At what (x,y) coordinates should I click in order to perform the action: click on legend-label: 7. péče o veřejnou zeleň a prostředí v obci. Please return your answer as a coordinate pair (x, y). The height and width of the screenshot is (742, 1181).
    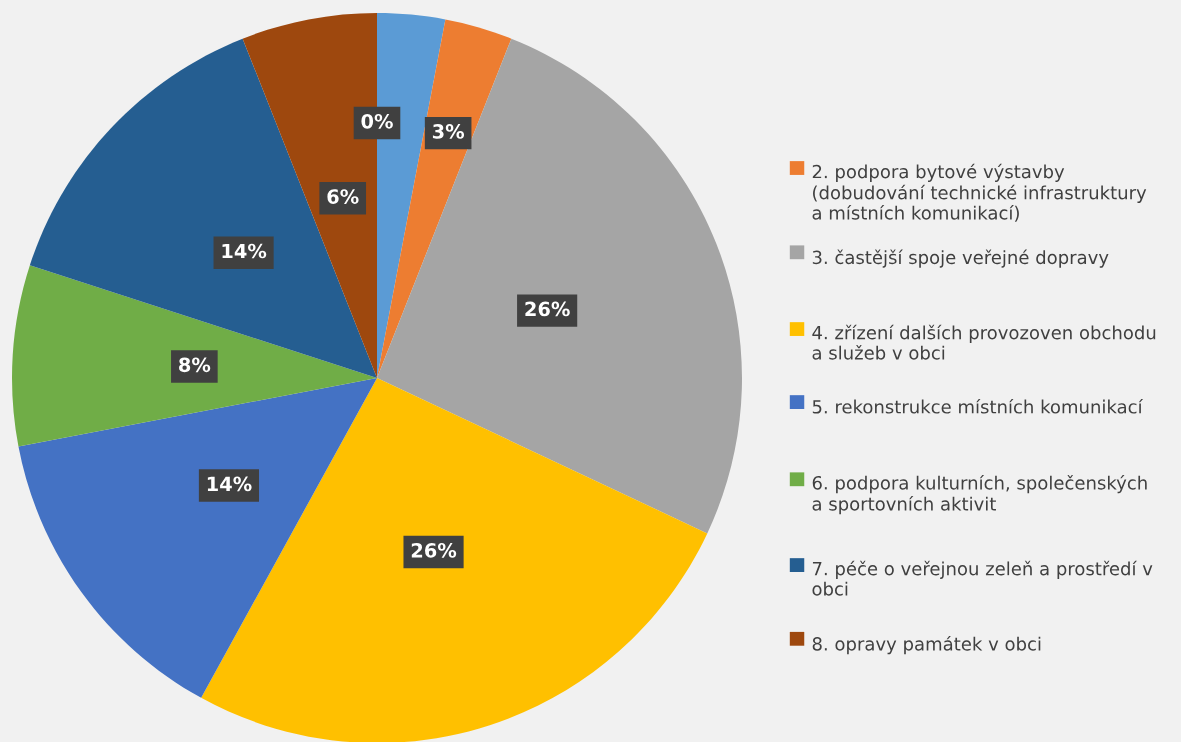
    Looking at the image, I should click on (982, 578).